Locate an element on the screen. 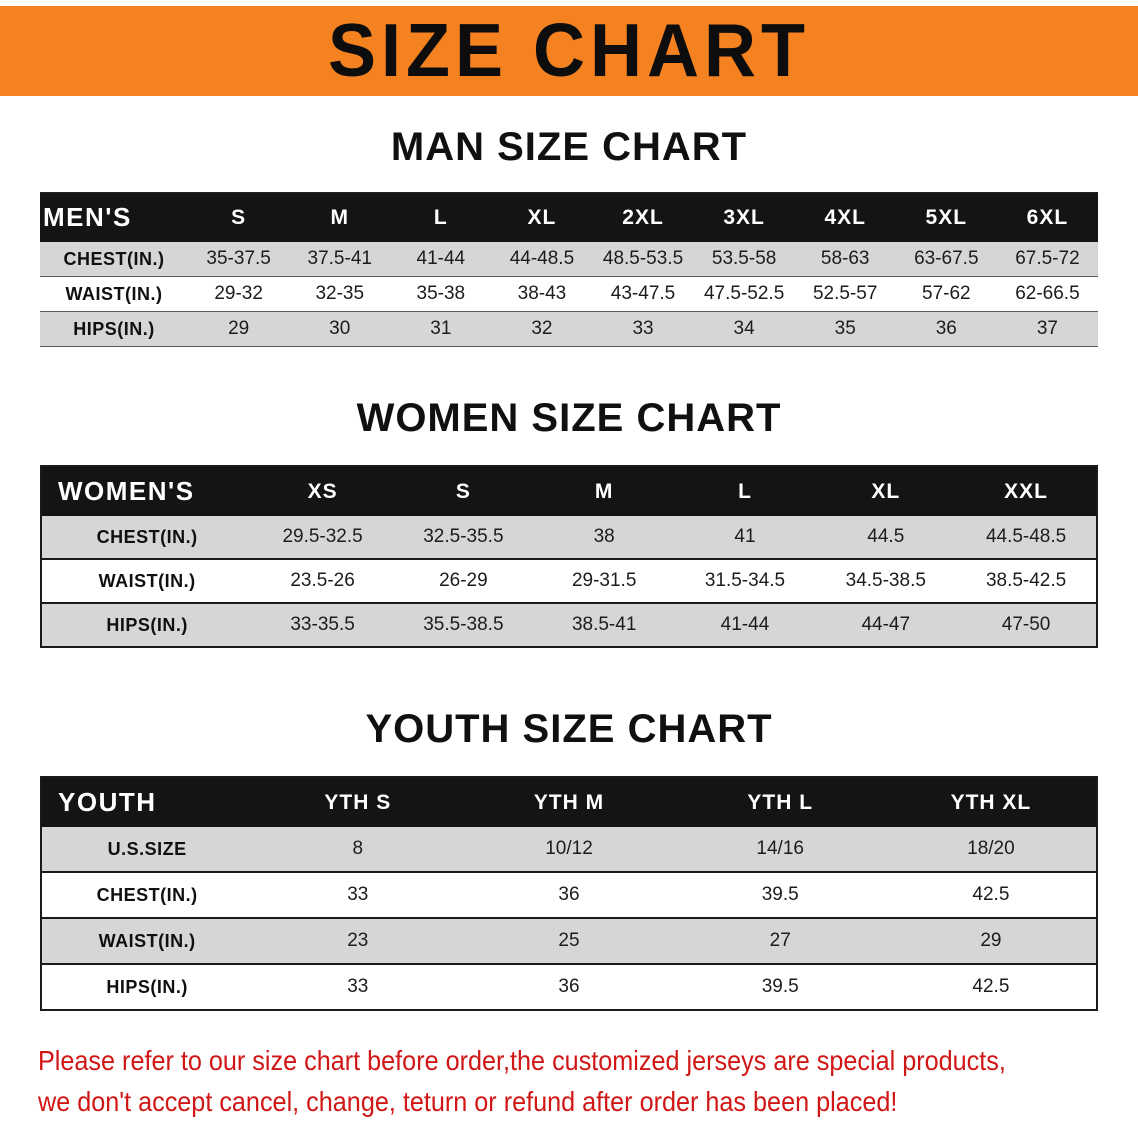 The width and height of the screenshot is (1138, 1138). value-cell: 44-47 is located at coordinates (886, 624).